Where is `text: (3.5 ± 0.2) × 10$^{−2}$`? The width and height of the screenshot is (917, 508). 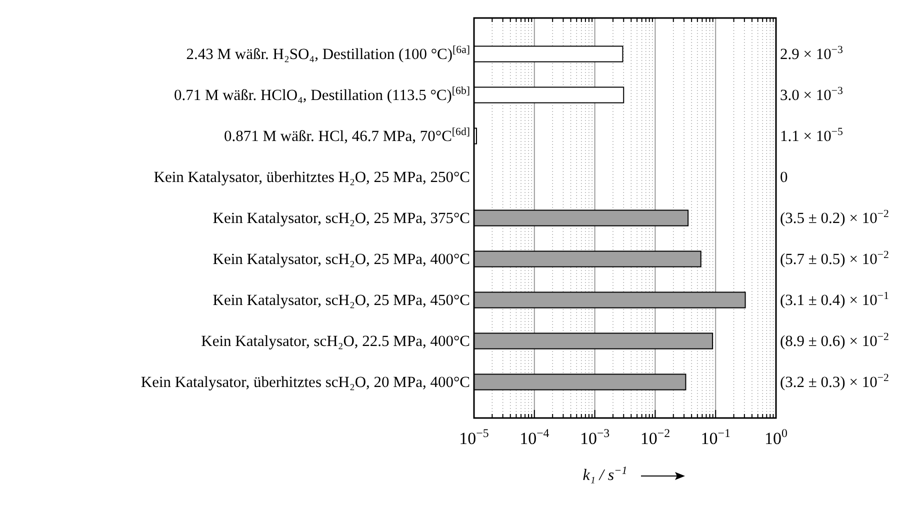
text: (3.5 ± 0.2) × 10$^{−2}$ is located at coordinates (834, 217).